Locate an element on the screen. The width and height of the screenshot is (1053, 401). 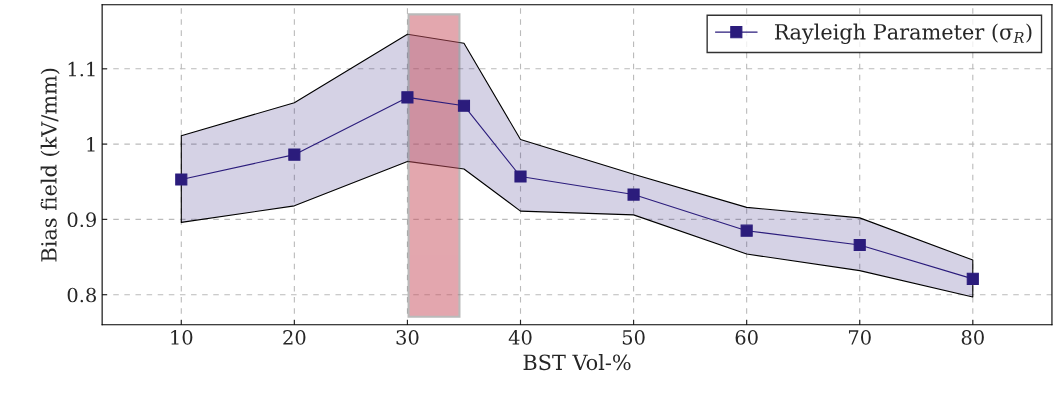
x-tick-label: 10 is located at coordinates (182, 337).